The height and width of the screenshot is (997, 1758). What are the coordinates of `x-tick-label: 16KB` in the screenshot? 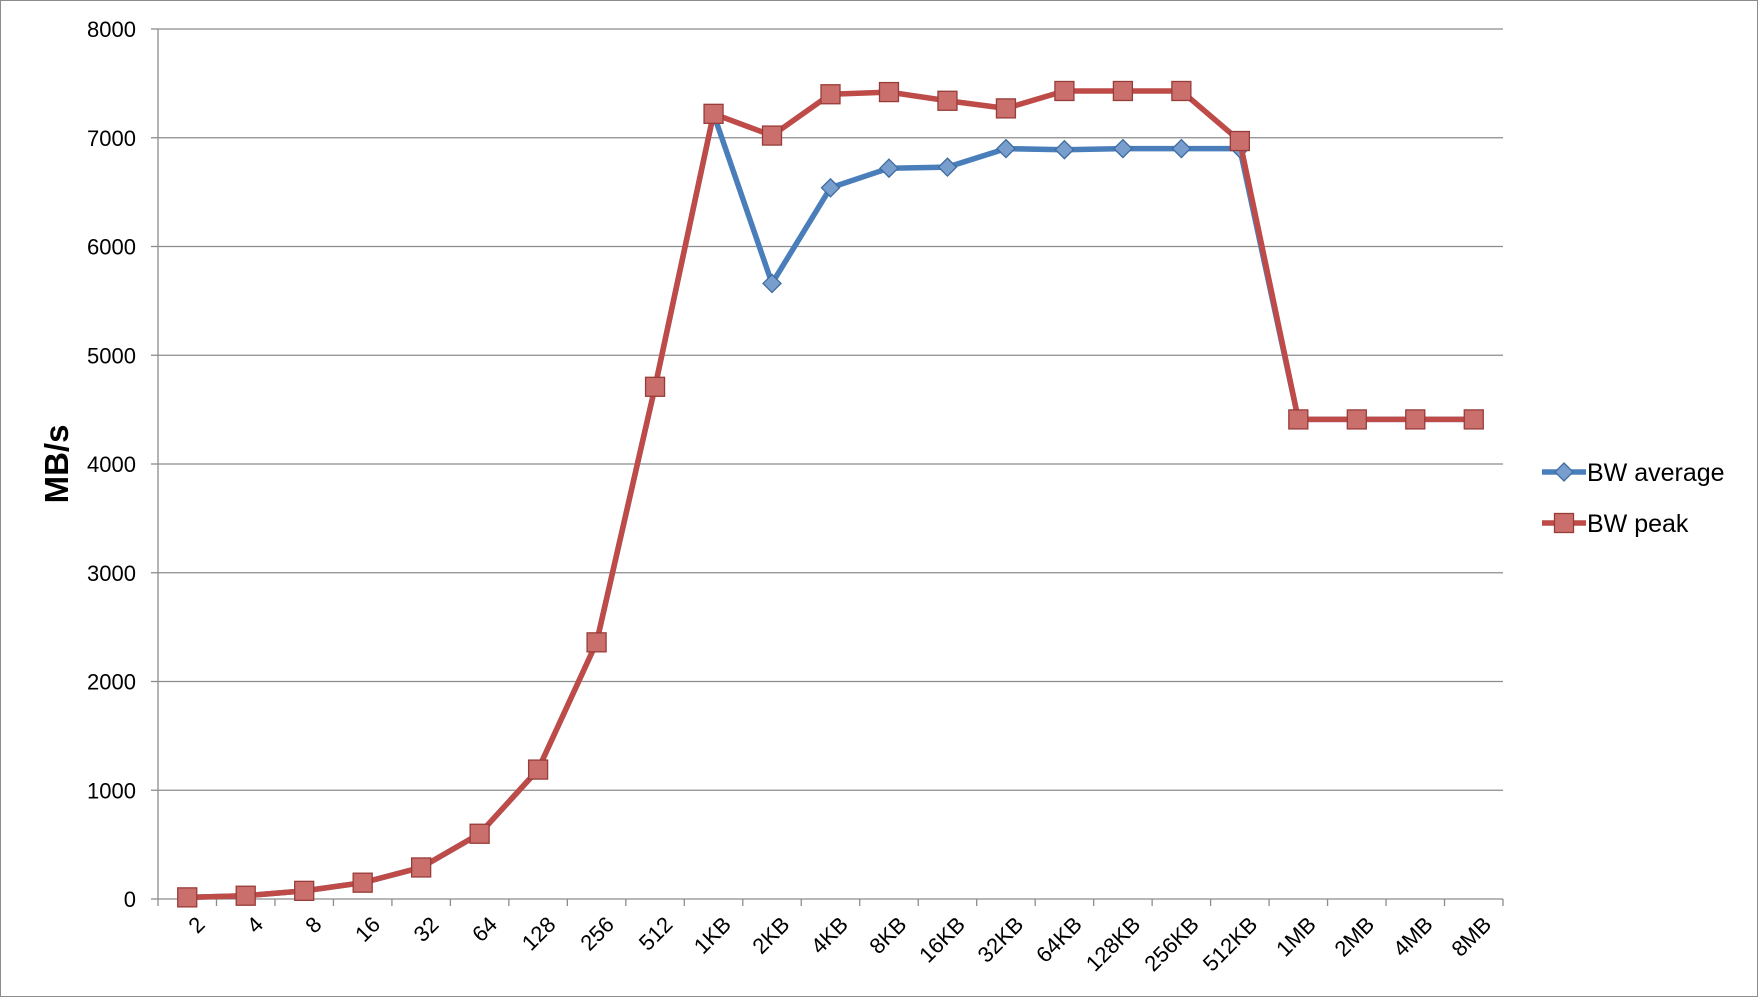 It's located at (942, 940).